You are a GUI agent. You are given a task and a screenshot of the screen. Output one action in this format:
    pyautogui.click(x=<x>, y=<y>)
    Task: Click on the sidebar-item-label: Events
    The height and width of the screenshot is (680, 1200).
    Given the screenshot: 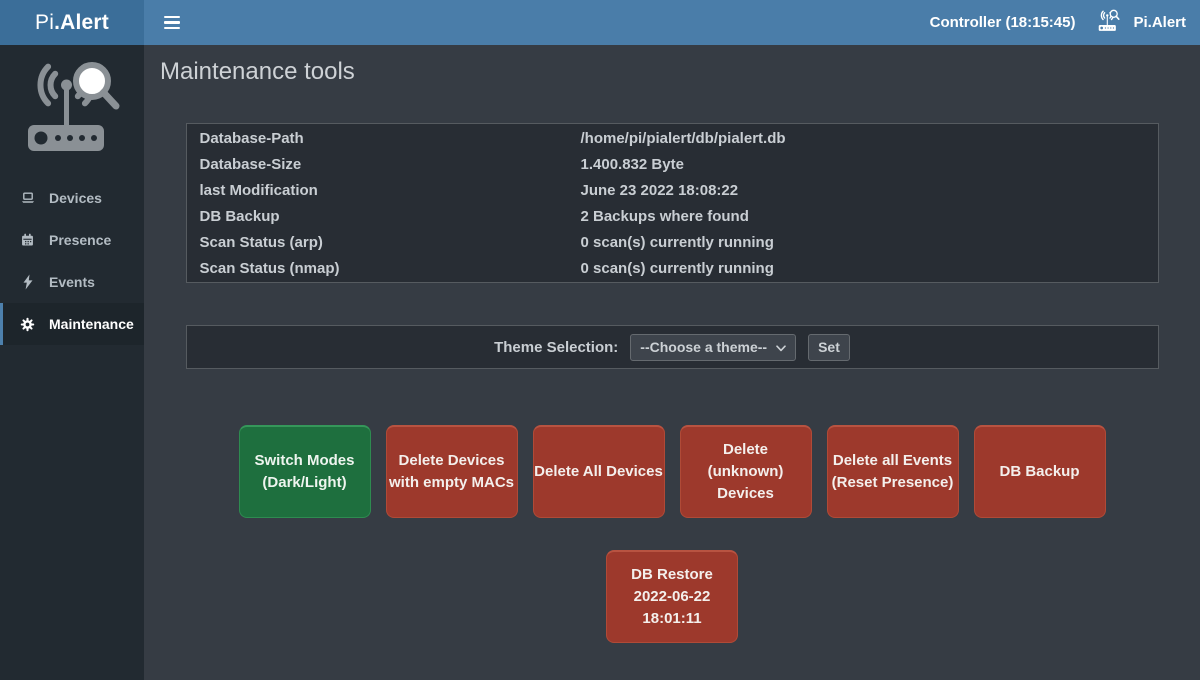 What is the action you would take?
    pyautogui.click(x=72, y=282)
    